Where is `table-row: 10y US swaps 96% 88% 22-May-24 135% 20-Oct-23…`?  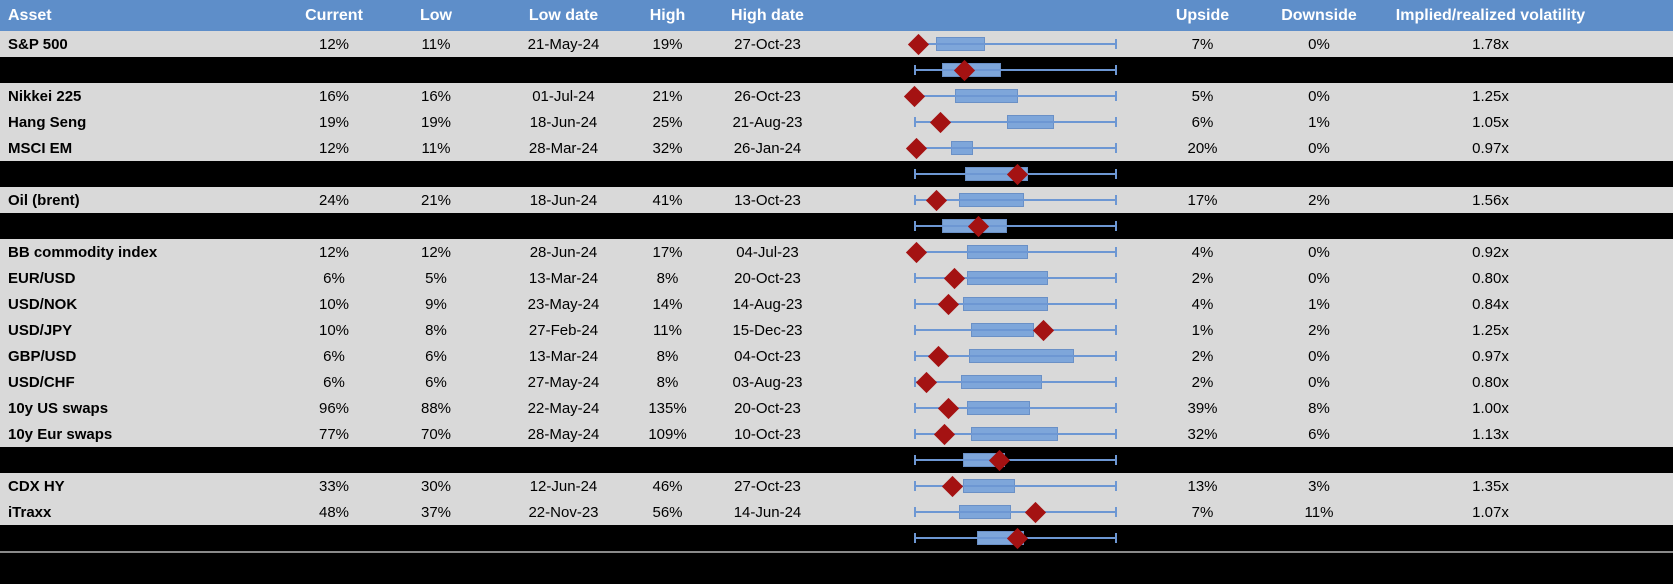 table-row: 10y US swaps 96% 88% 22-May-24 135% 20-Oct-23… is located at coordinates (836, 408).